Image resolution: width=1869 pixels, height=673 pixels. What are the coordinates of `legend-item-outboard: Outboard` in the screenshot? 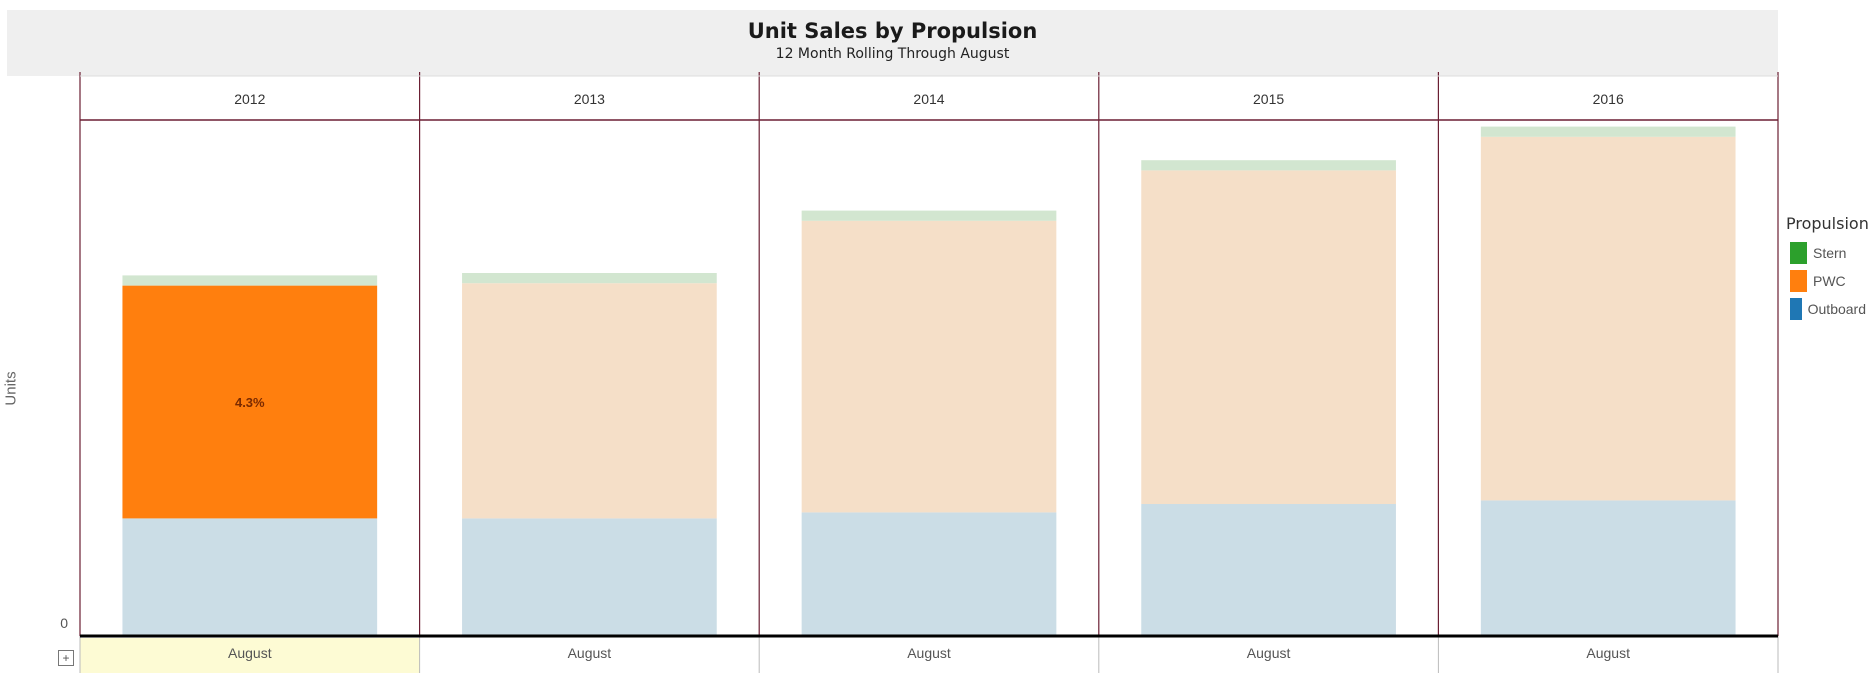 It's located at (1828, 309).